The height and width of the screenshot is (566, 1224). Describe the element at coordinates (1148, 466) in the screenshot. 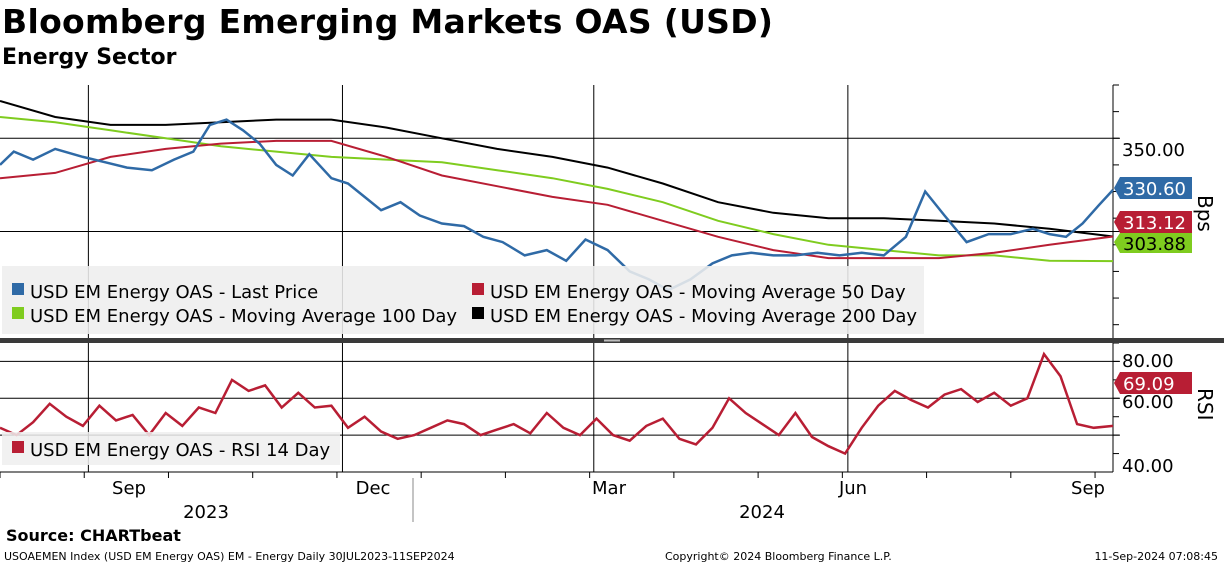

I see `lower-ytick-40: 40.00` at that location.